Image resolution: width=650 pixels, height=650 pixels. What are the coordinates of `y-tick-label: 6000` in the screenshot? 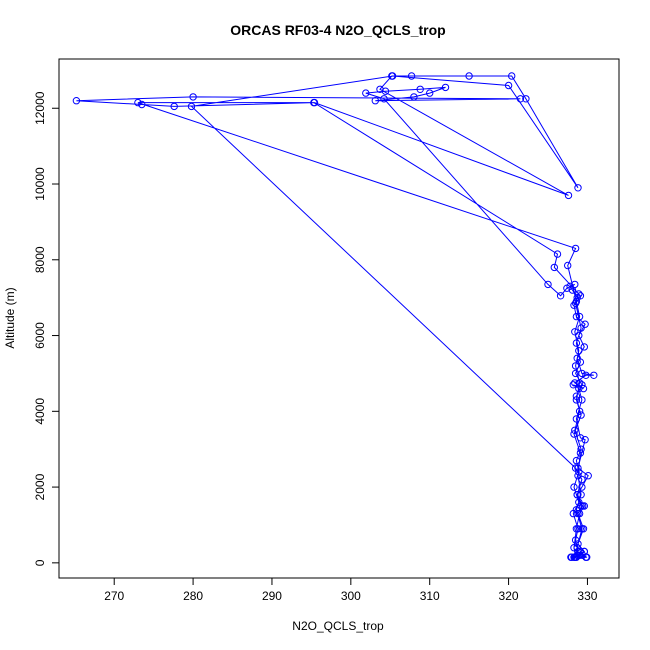 It's located at (40, 335).